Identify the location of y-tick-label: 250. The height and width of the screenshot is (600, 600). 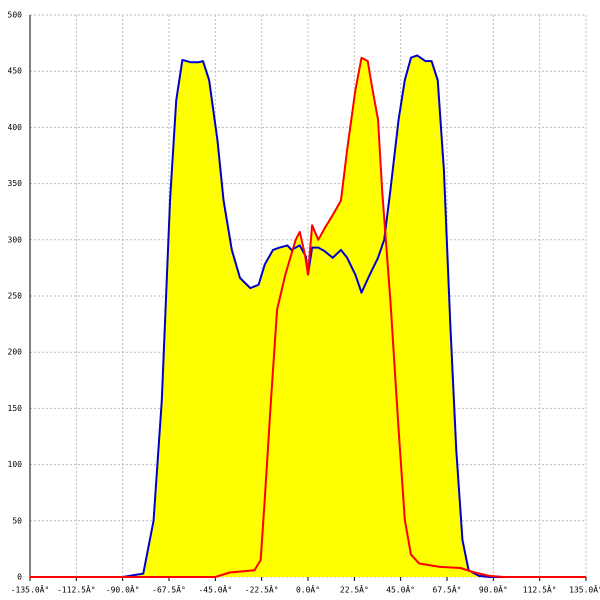
(15, 296).